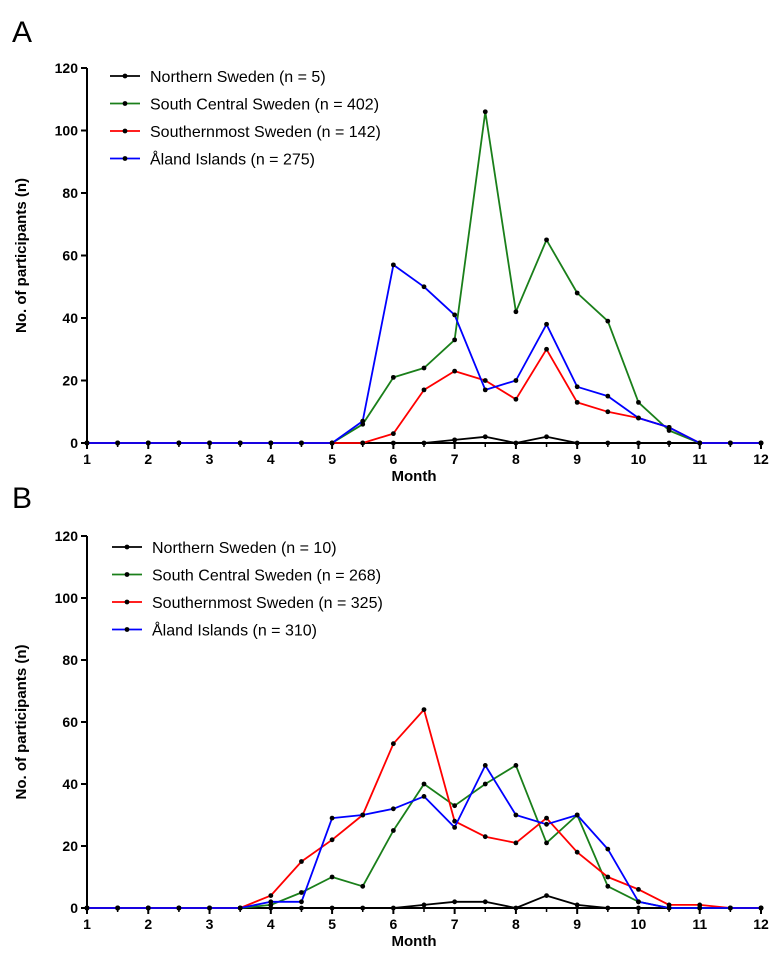 This screenshot has width=771, height=960. Describe the element at coordinates (414, 476) in the screenshot. I see `x-axis-label: Month` at that location.